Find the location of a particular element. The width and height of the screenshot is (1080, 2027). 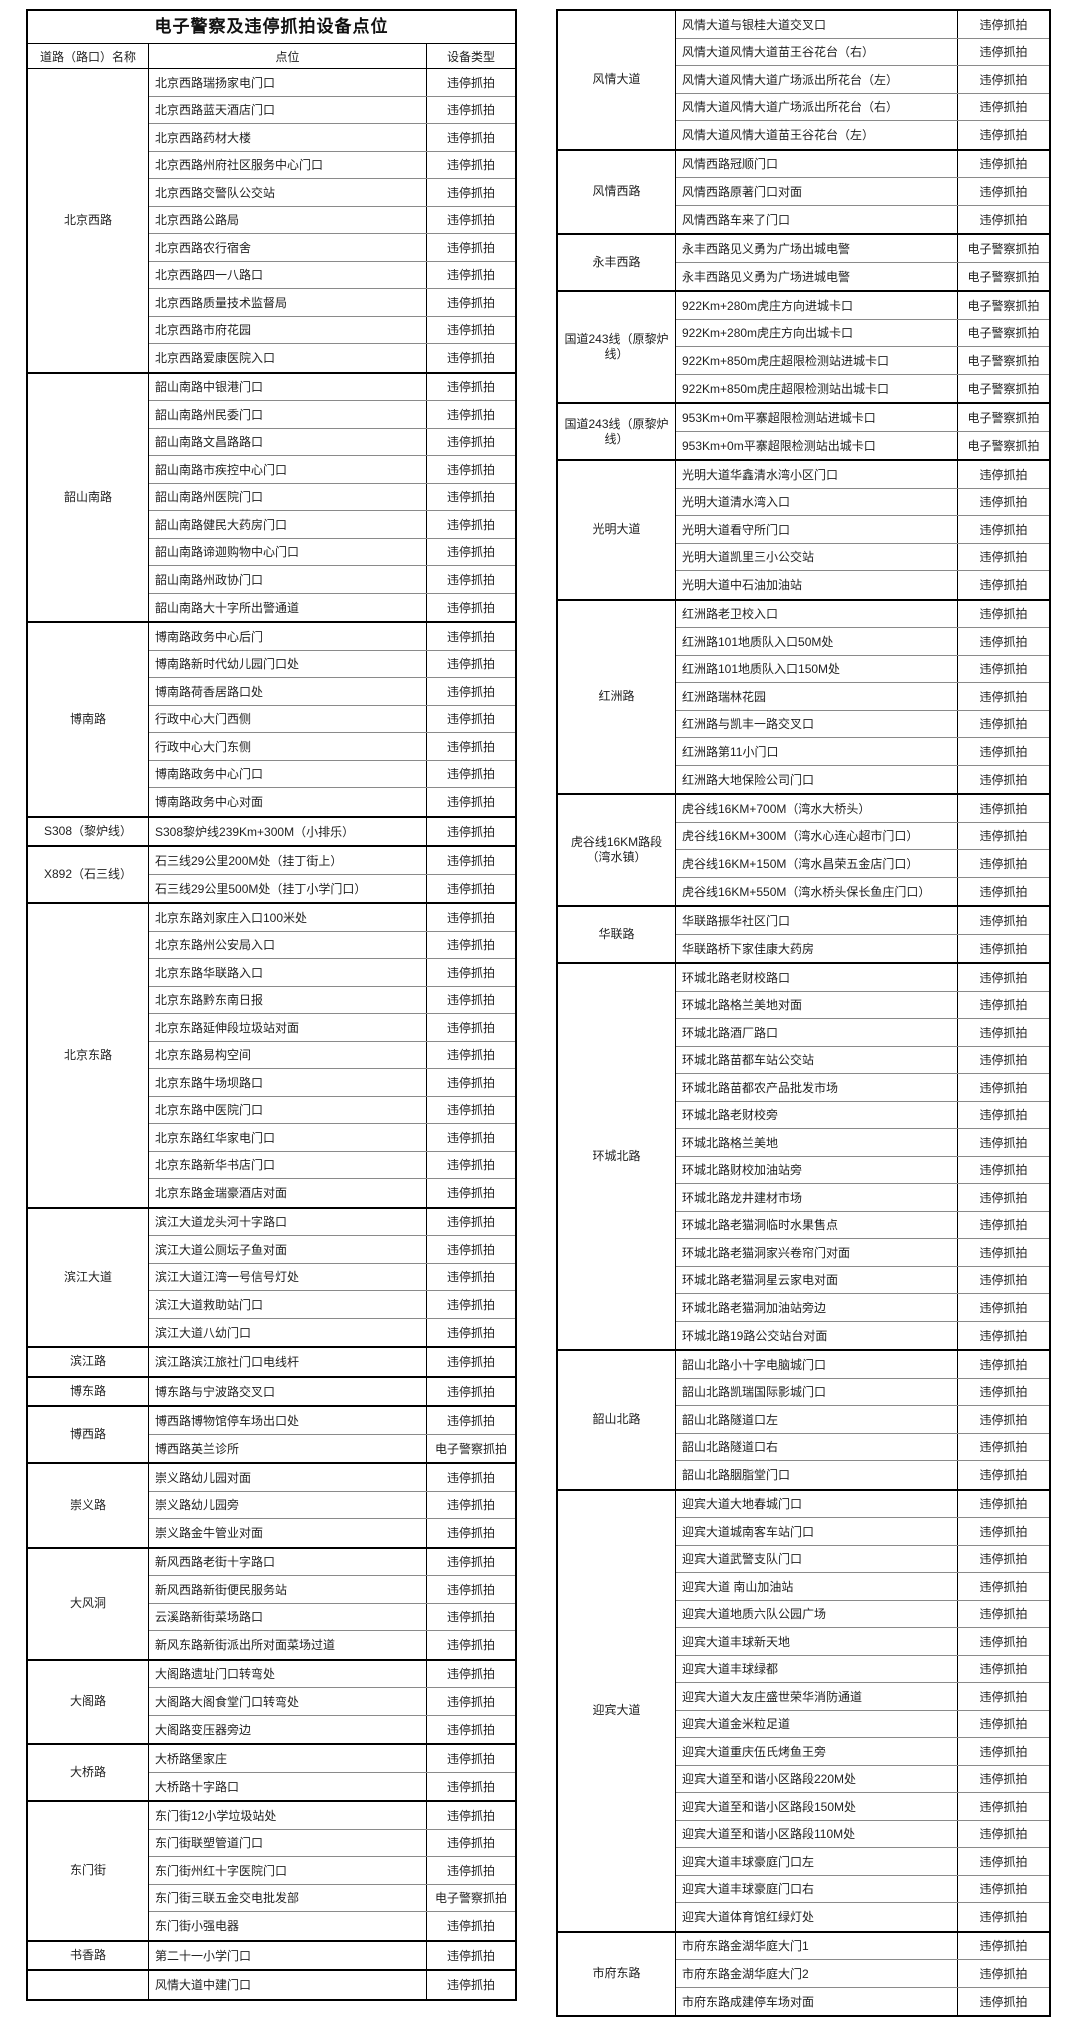

location-cell: 迎宾大道城南客车站门口 is located at coordinates (817, 1531).